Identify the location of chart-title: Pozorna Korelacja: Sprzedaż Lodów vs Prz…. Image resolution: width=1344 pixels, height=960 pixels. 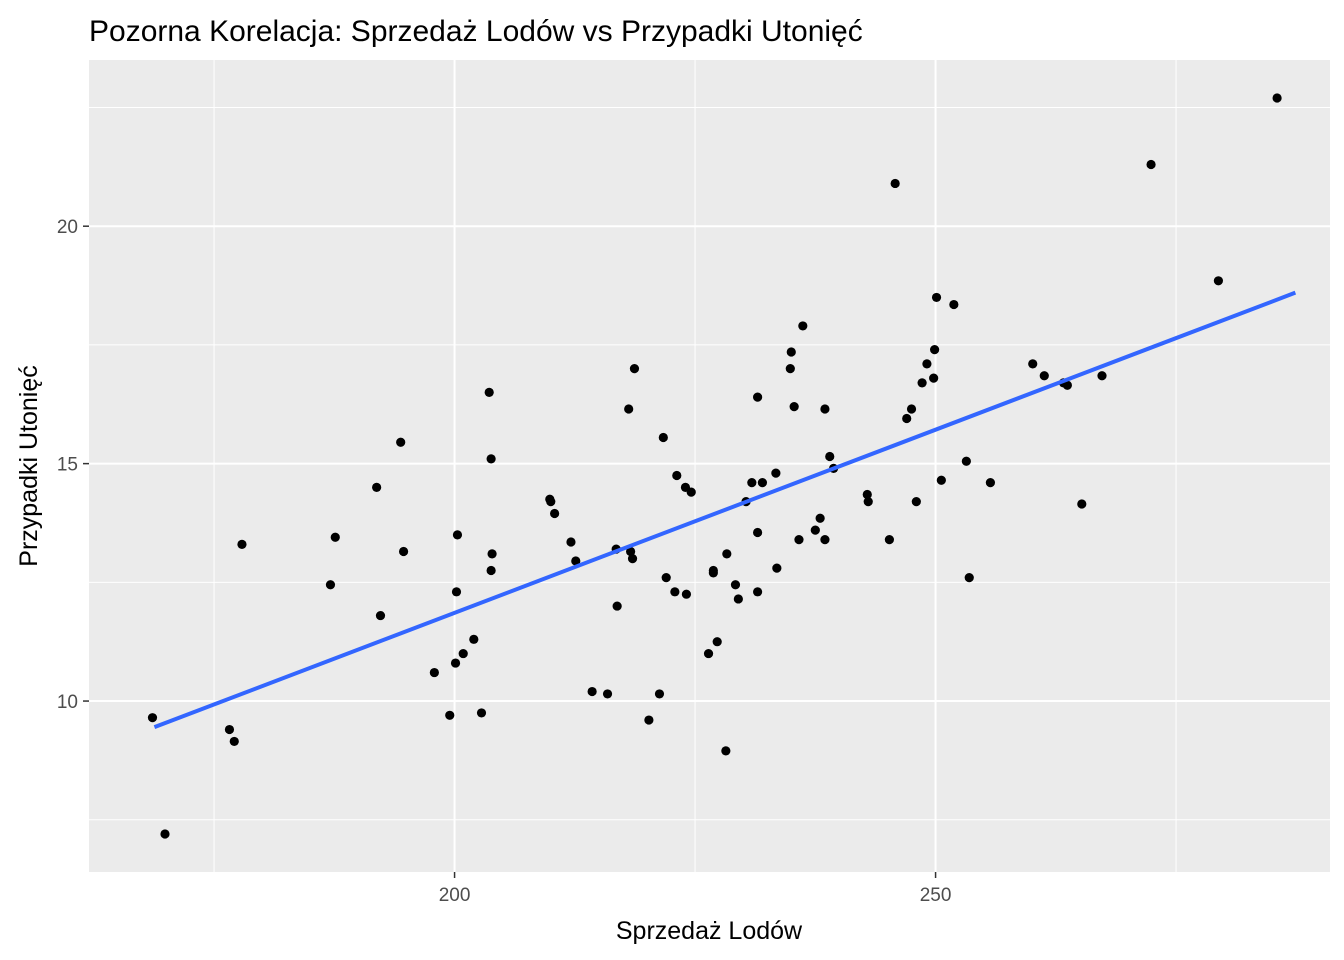
(476, 31).